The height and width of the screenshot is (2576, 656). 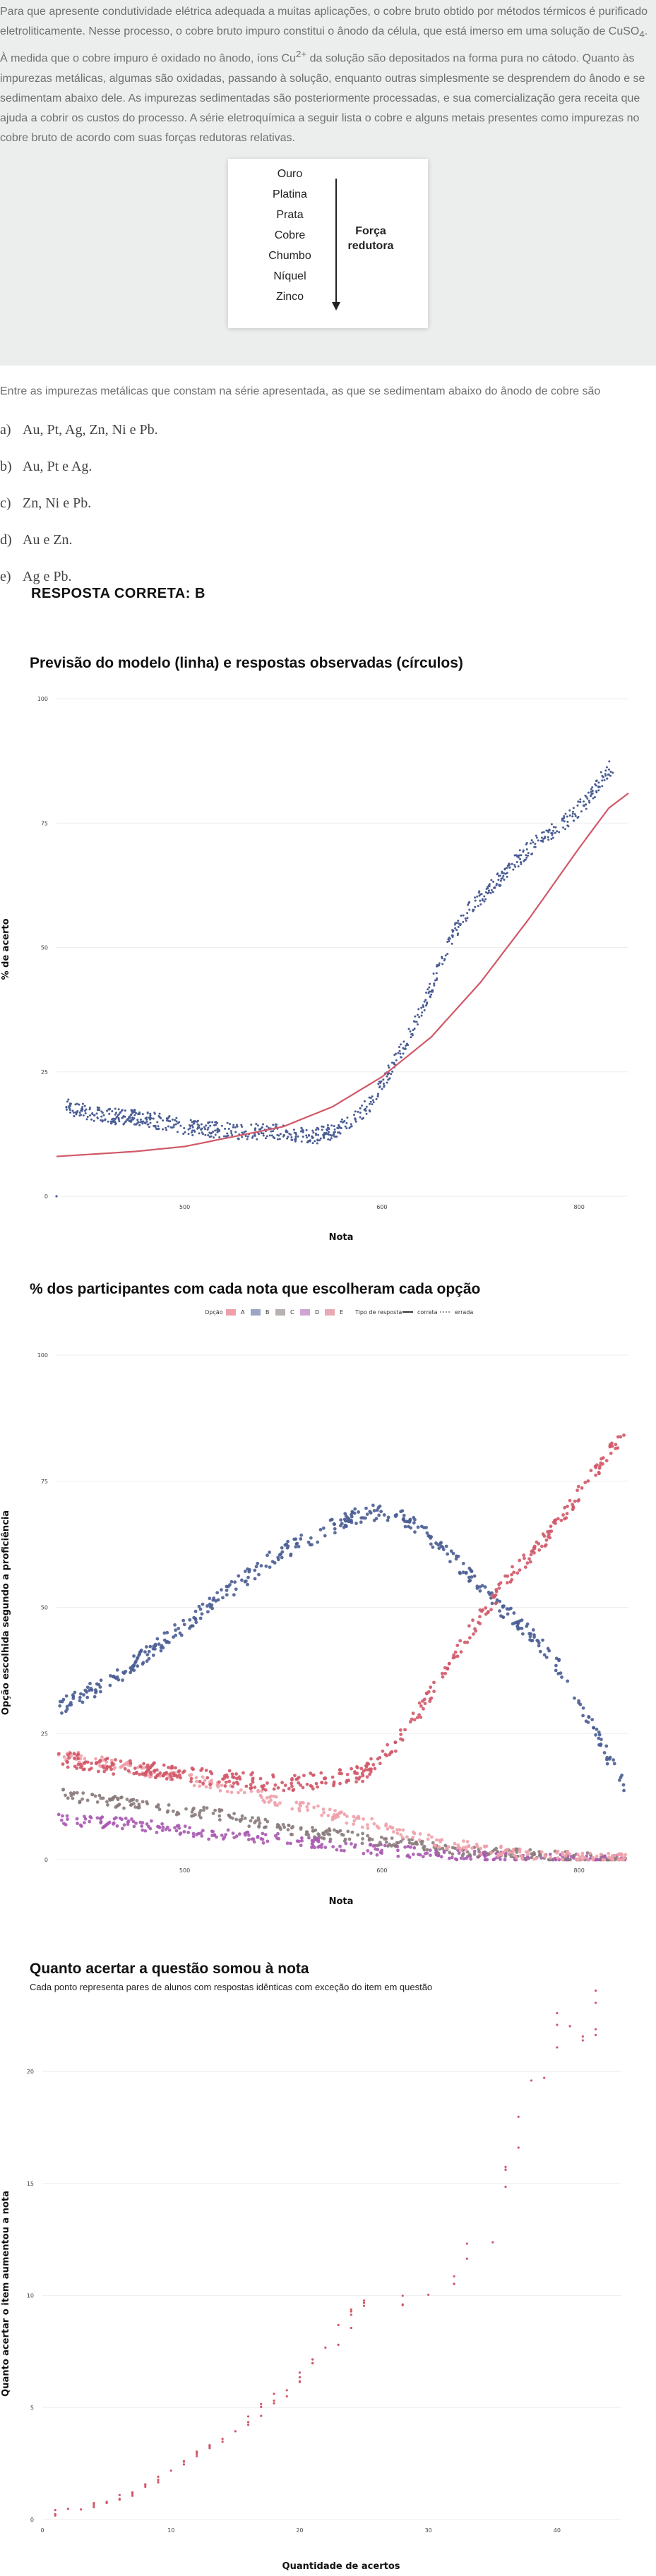 What do you see at coordinates (79, 430) in the screenshot?
I see `option-a: a) Au, Pt, Ag, Zn, Ni e Pb.` at bounding box center [79, 430].